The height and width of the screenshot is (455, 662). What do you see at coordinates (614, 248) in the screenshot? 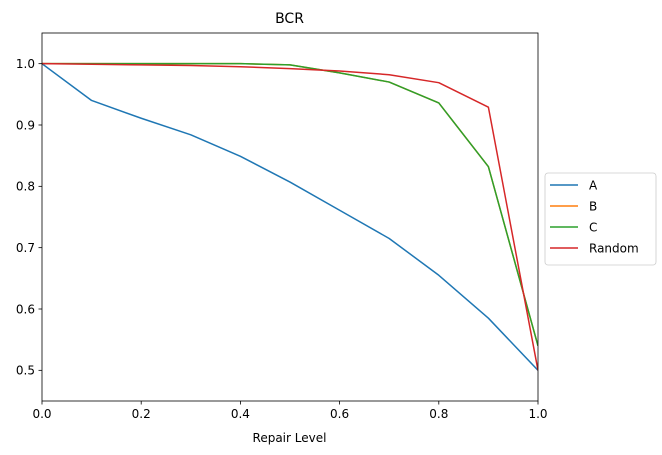
I see `legend-label-random: Random` at bounding box center [614, 248].